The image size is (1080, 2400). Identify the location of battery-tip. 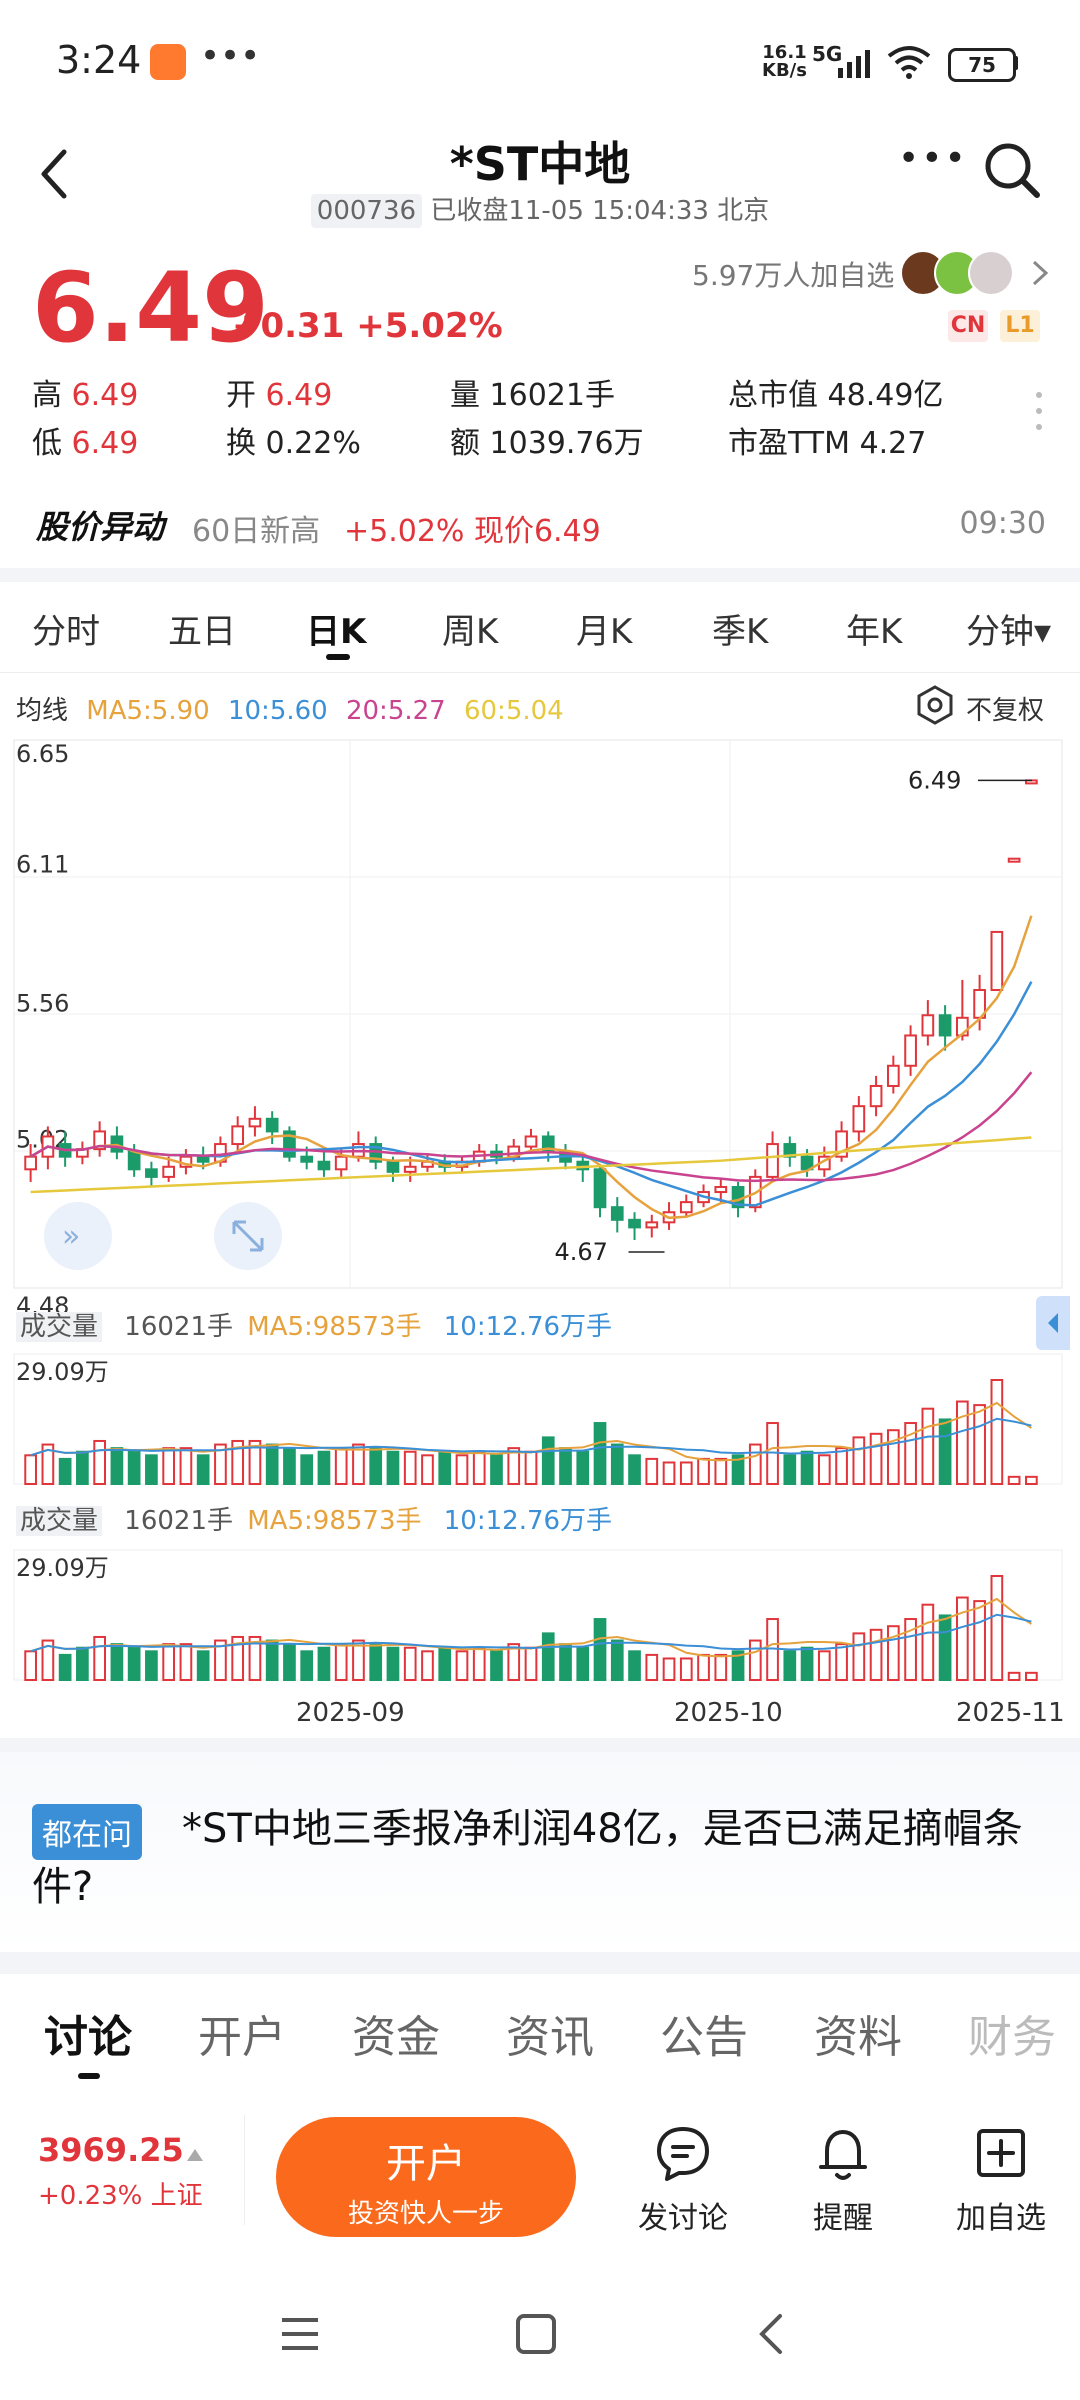
(1016, 63).